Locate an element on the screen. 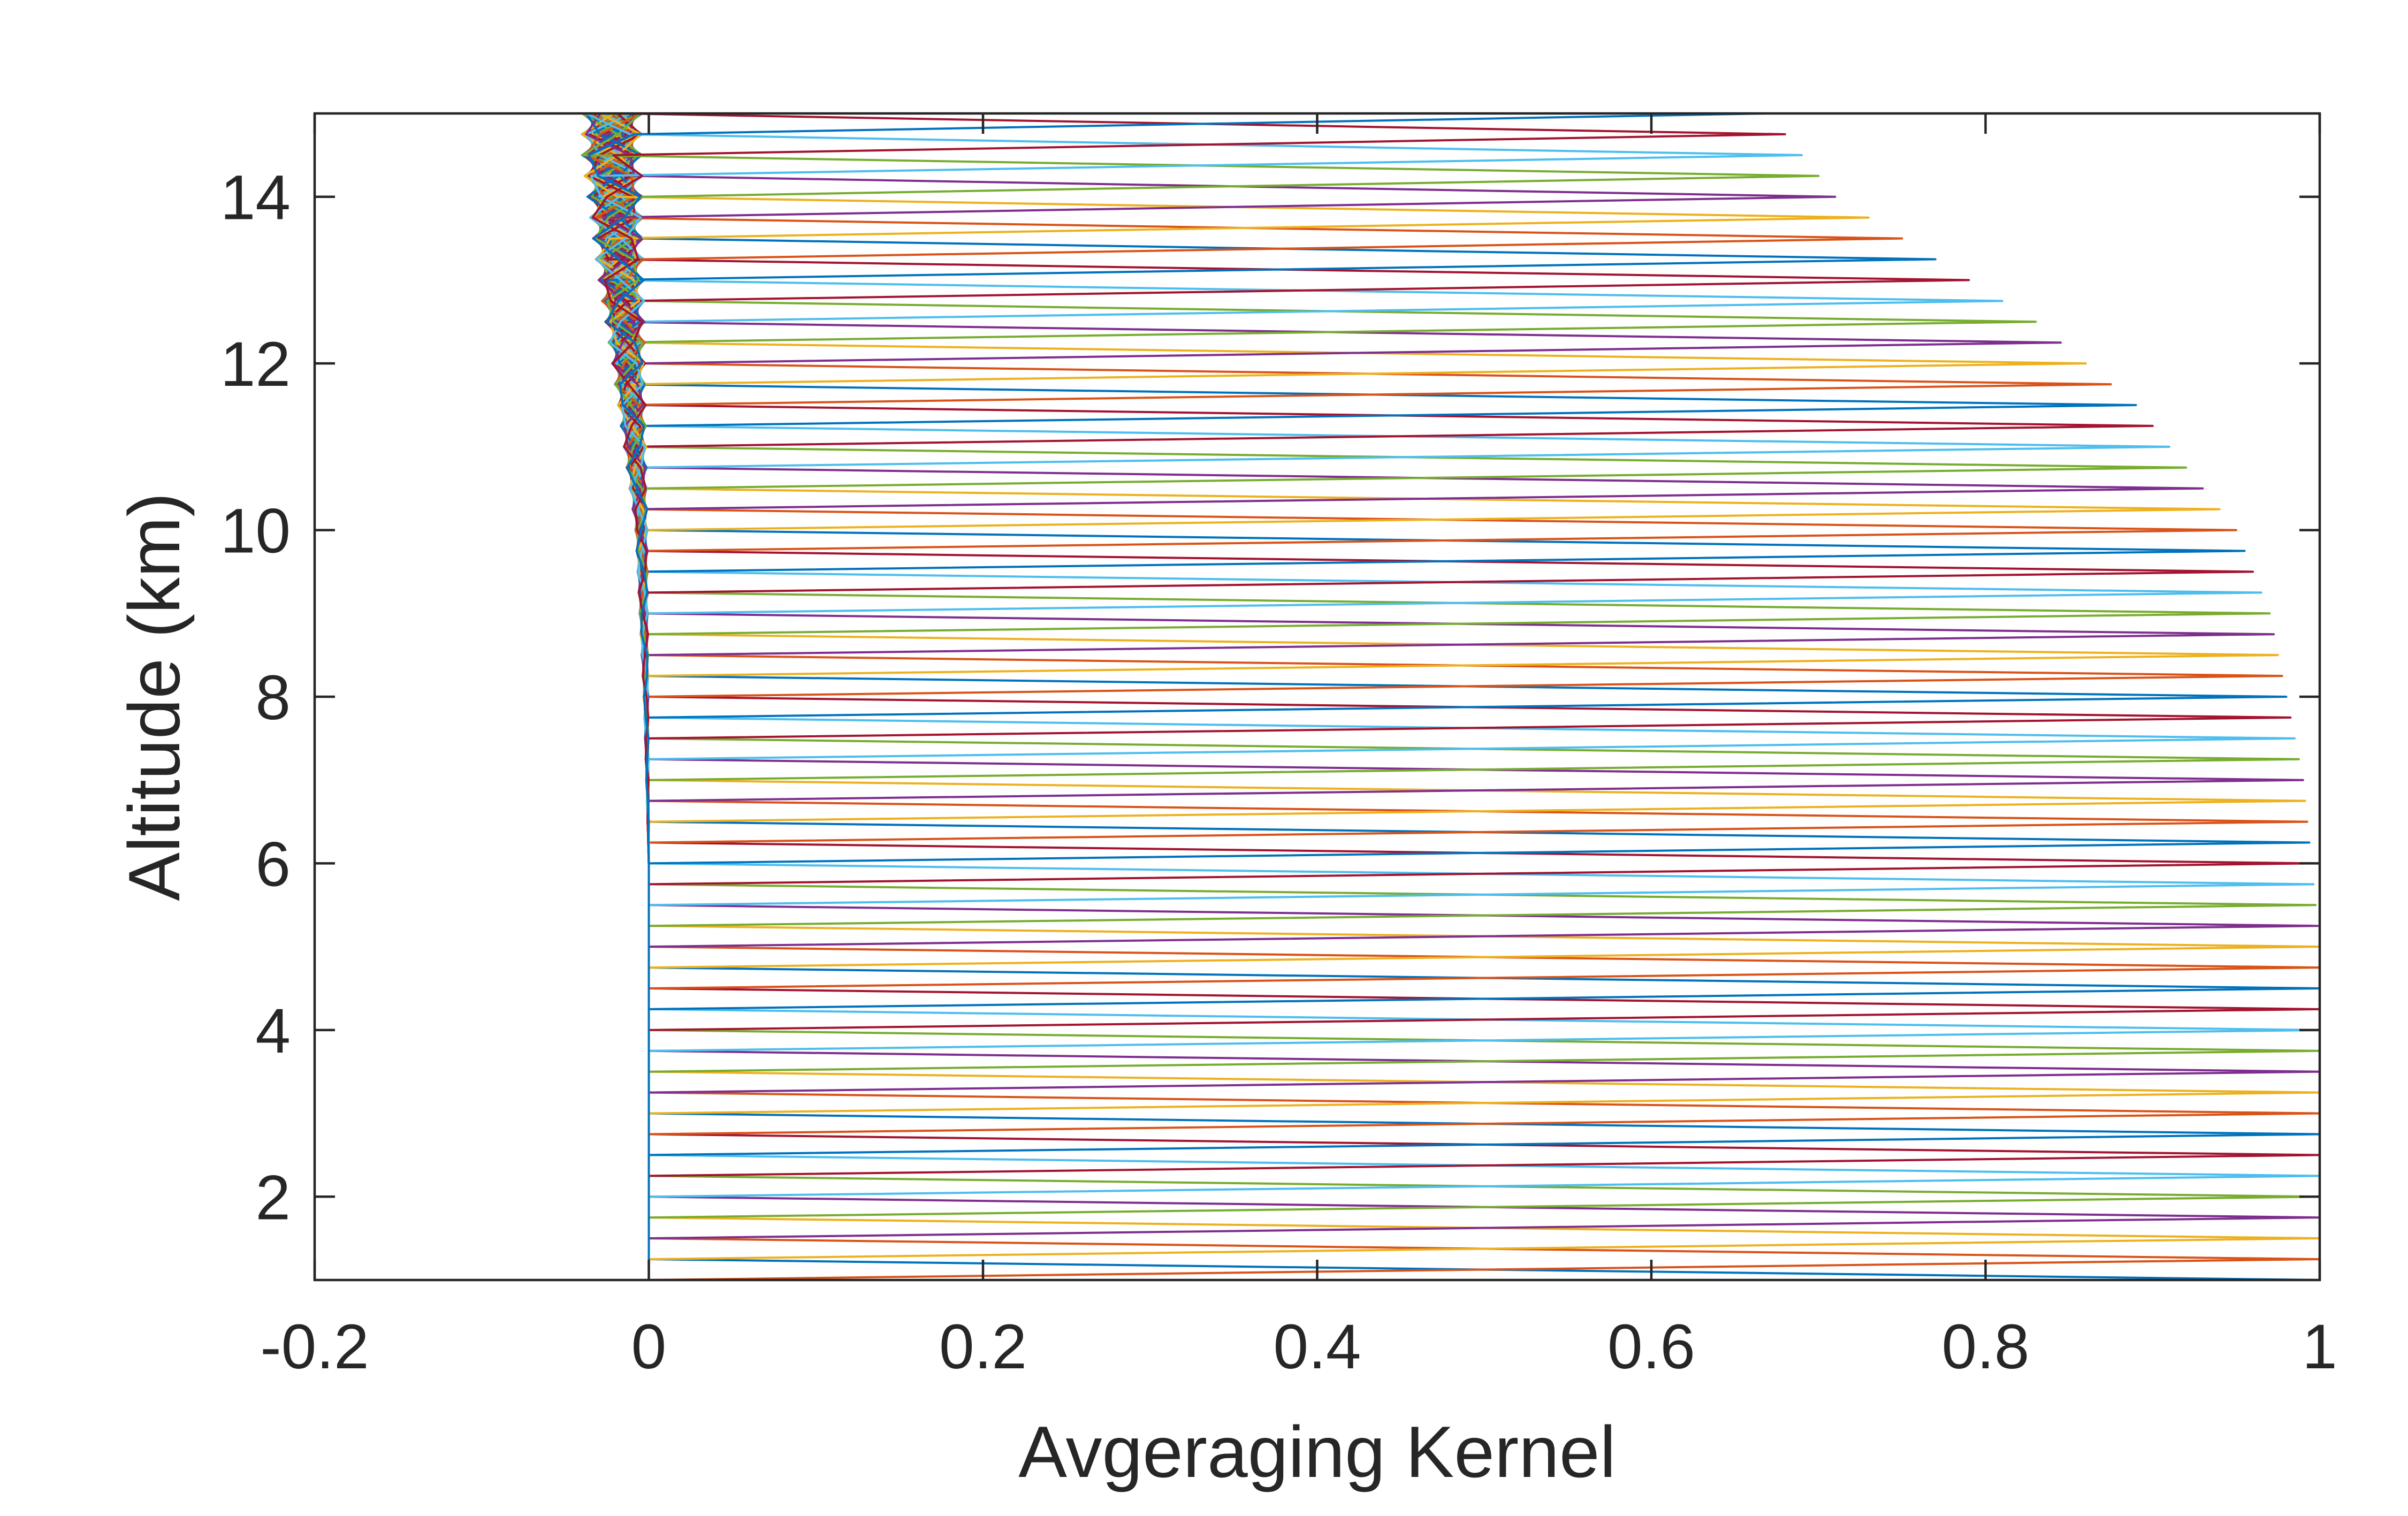 This screenshot has height=1516, width=2408. y-tick-label: 2 is located at coordinates (273, 1198).